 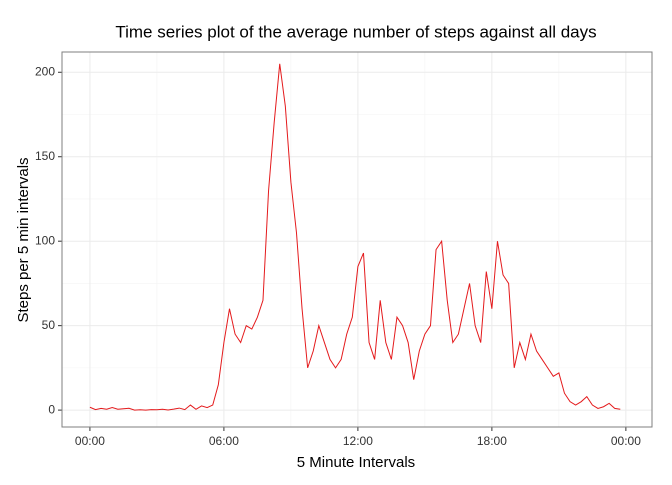 What do you see at coordinates (51, 409) in the screenshot?
I see `y-tick-label: 0` at bounding box center [51, 409].